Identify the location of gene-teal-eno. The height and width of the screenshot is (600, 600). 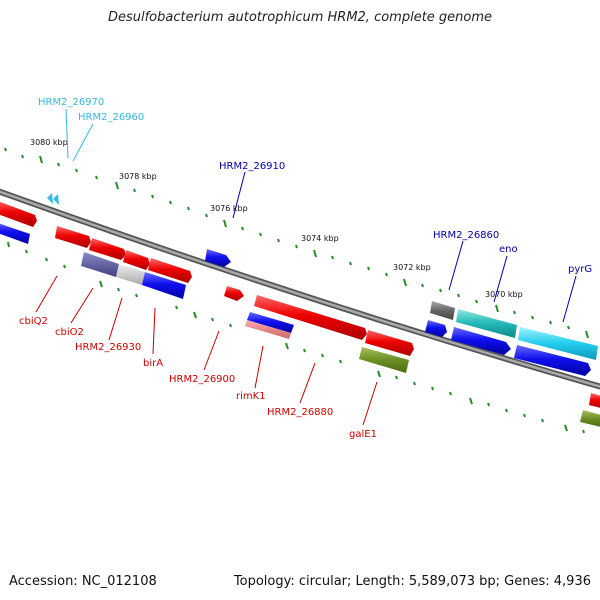
(486, 323).